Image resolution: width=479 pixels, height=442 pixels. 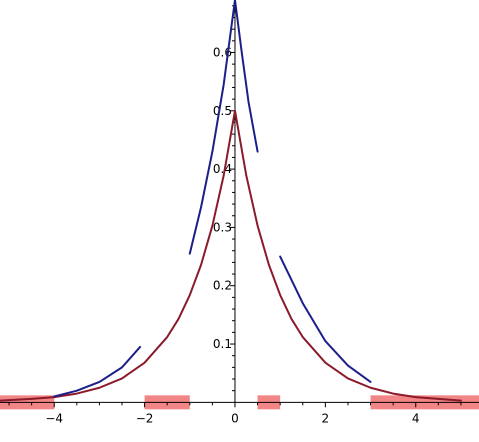 What do you see at coordinates (145, 418) in the screenshot?
I see `x-tick-label: −2` at bounding box center [145, 418].